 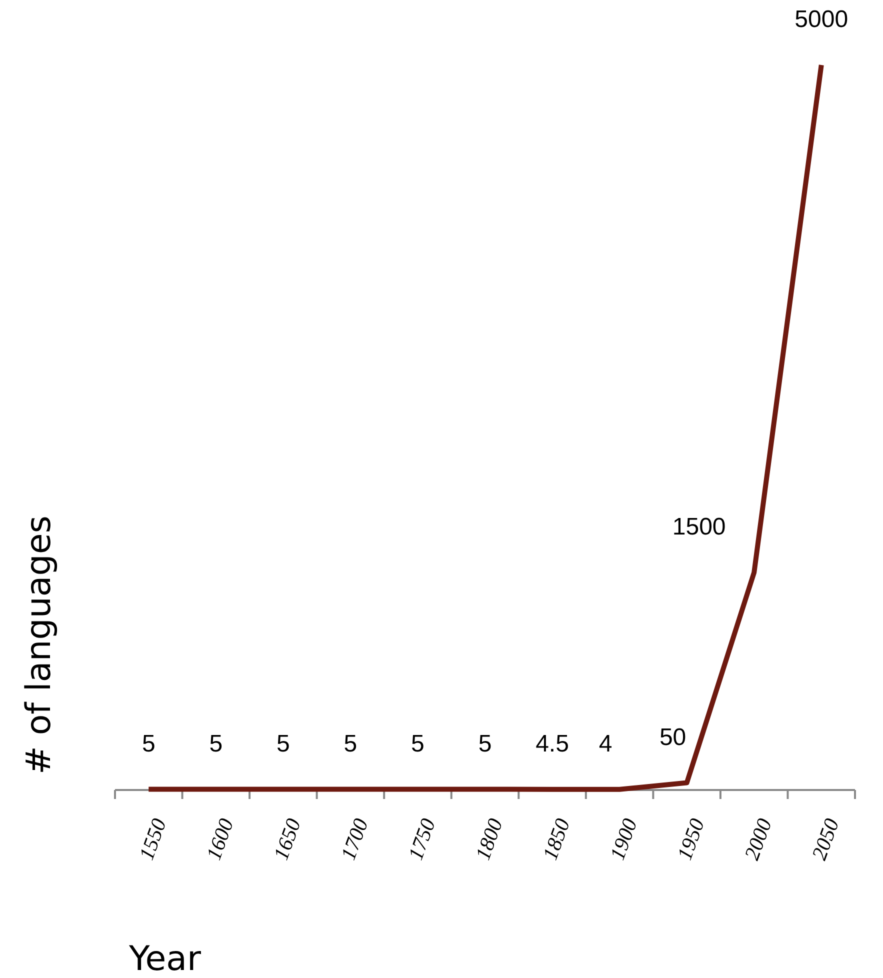 What do you see at coordinates (489, 839) in the screenshot?
I see `x-tick-label: 1800` at bounding box center [489, 839].